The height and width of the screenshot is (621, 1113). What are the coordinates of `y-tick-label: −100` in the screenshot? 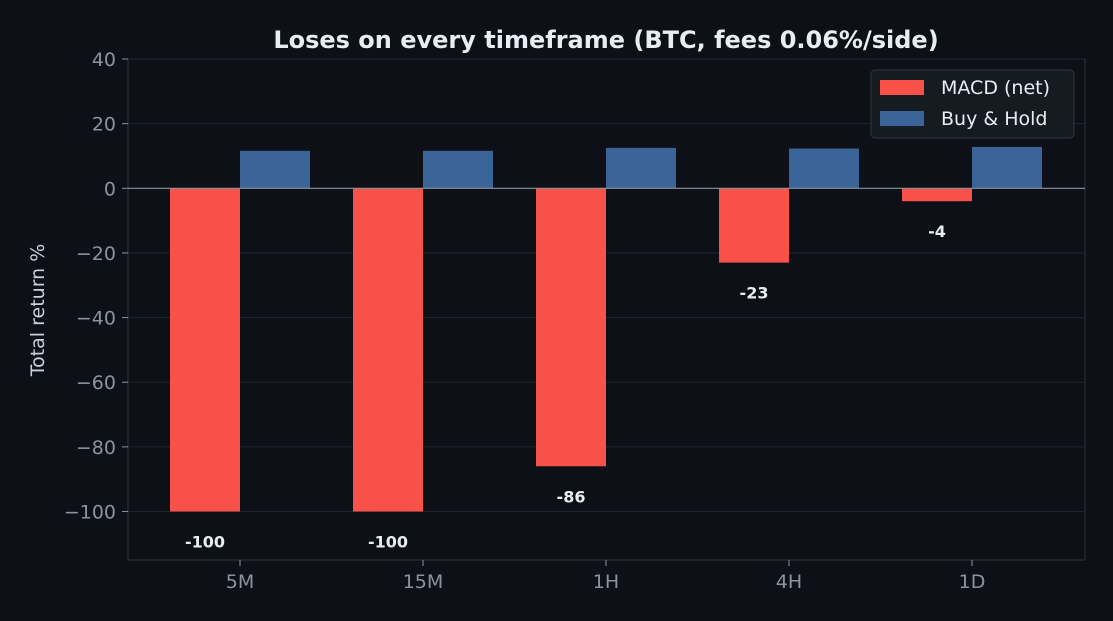 It's located at (90, 513).